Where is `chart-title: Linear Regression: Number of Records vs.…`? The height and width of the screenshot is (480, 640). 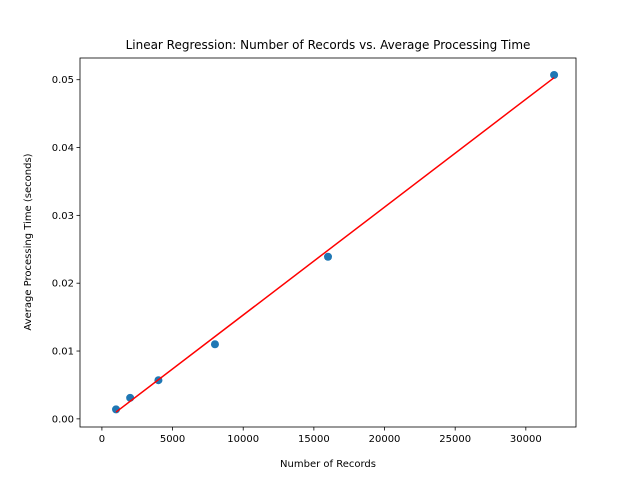
chart-title: Linear Regression: Number of Records vs.… is located at coordinates (328, 45).